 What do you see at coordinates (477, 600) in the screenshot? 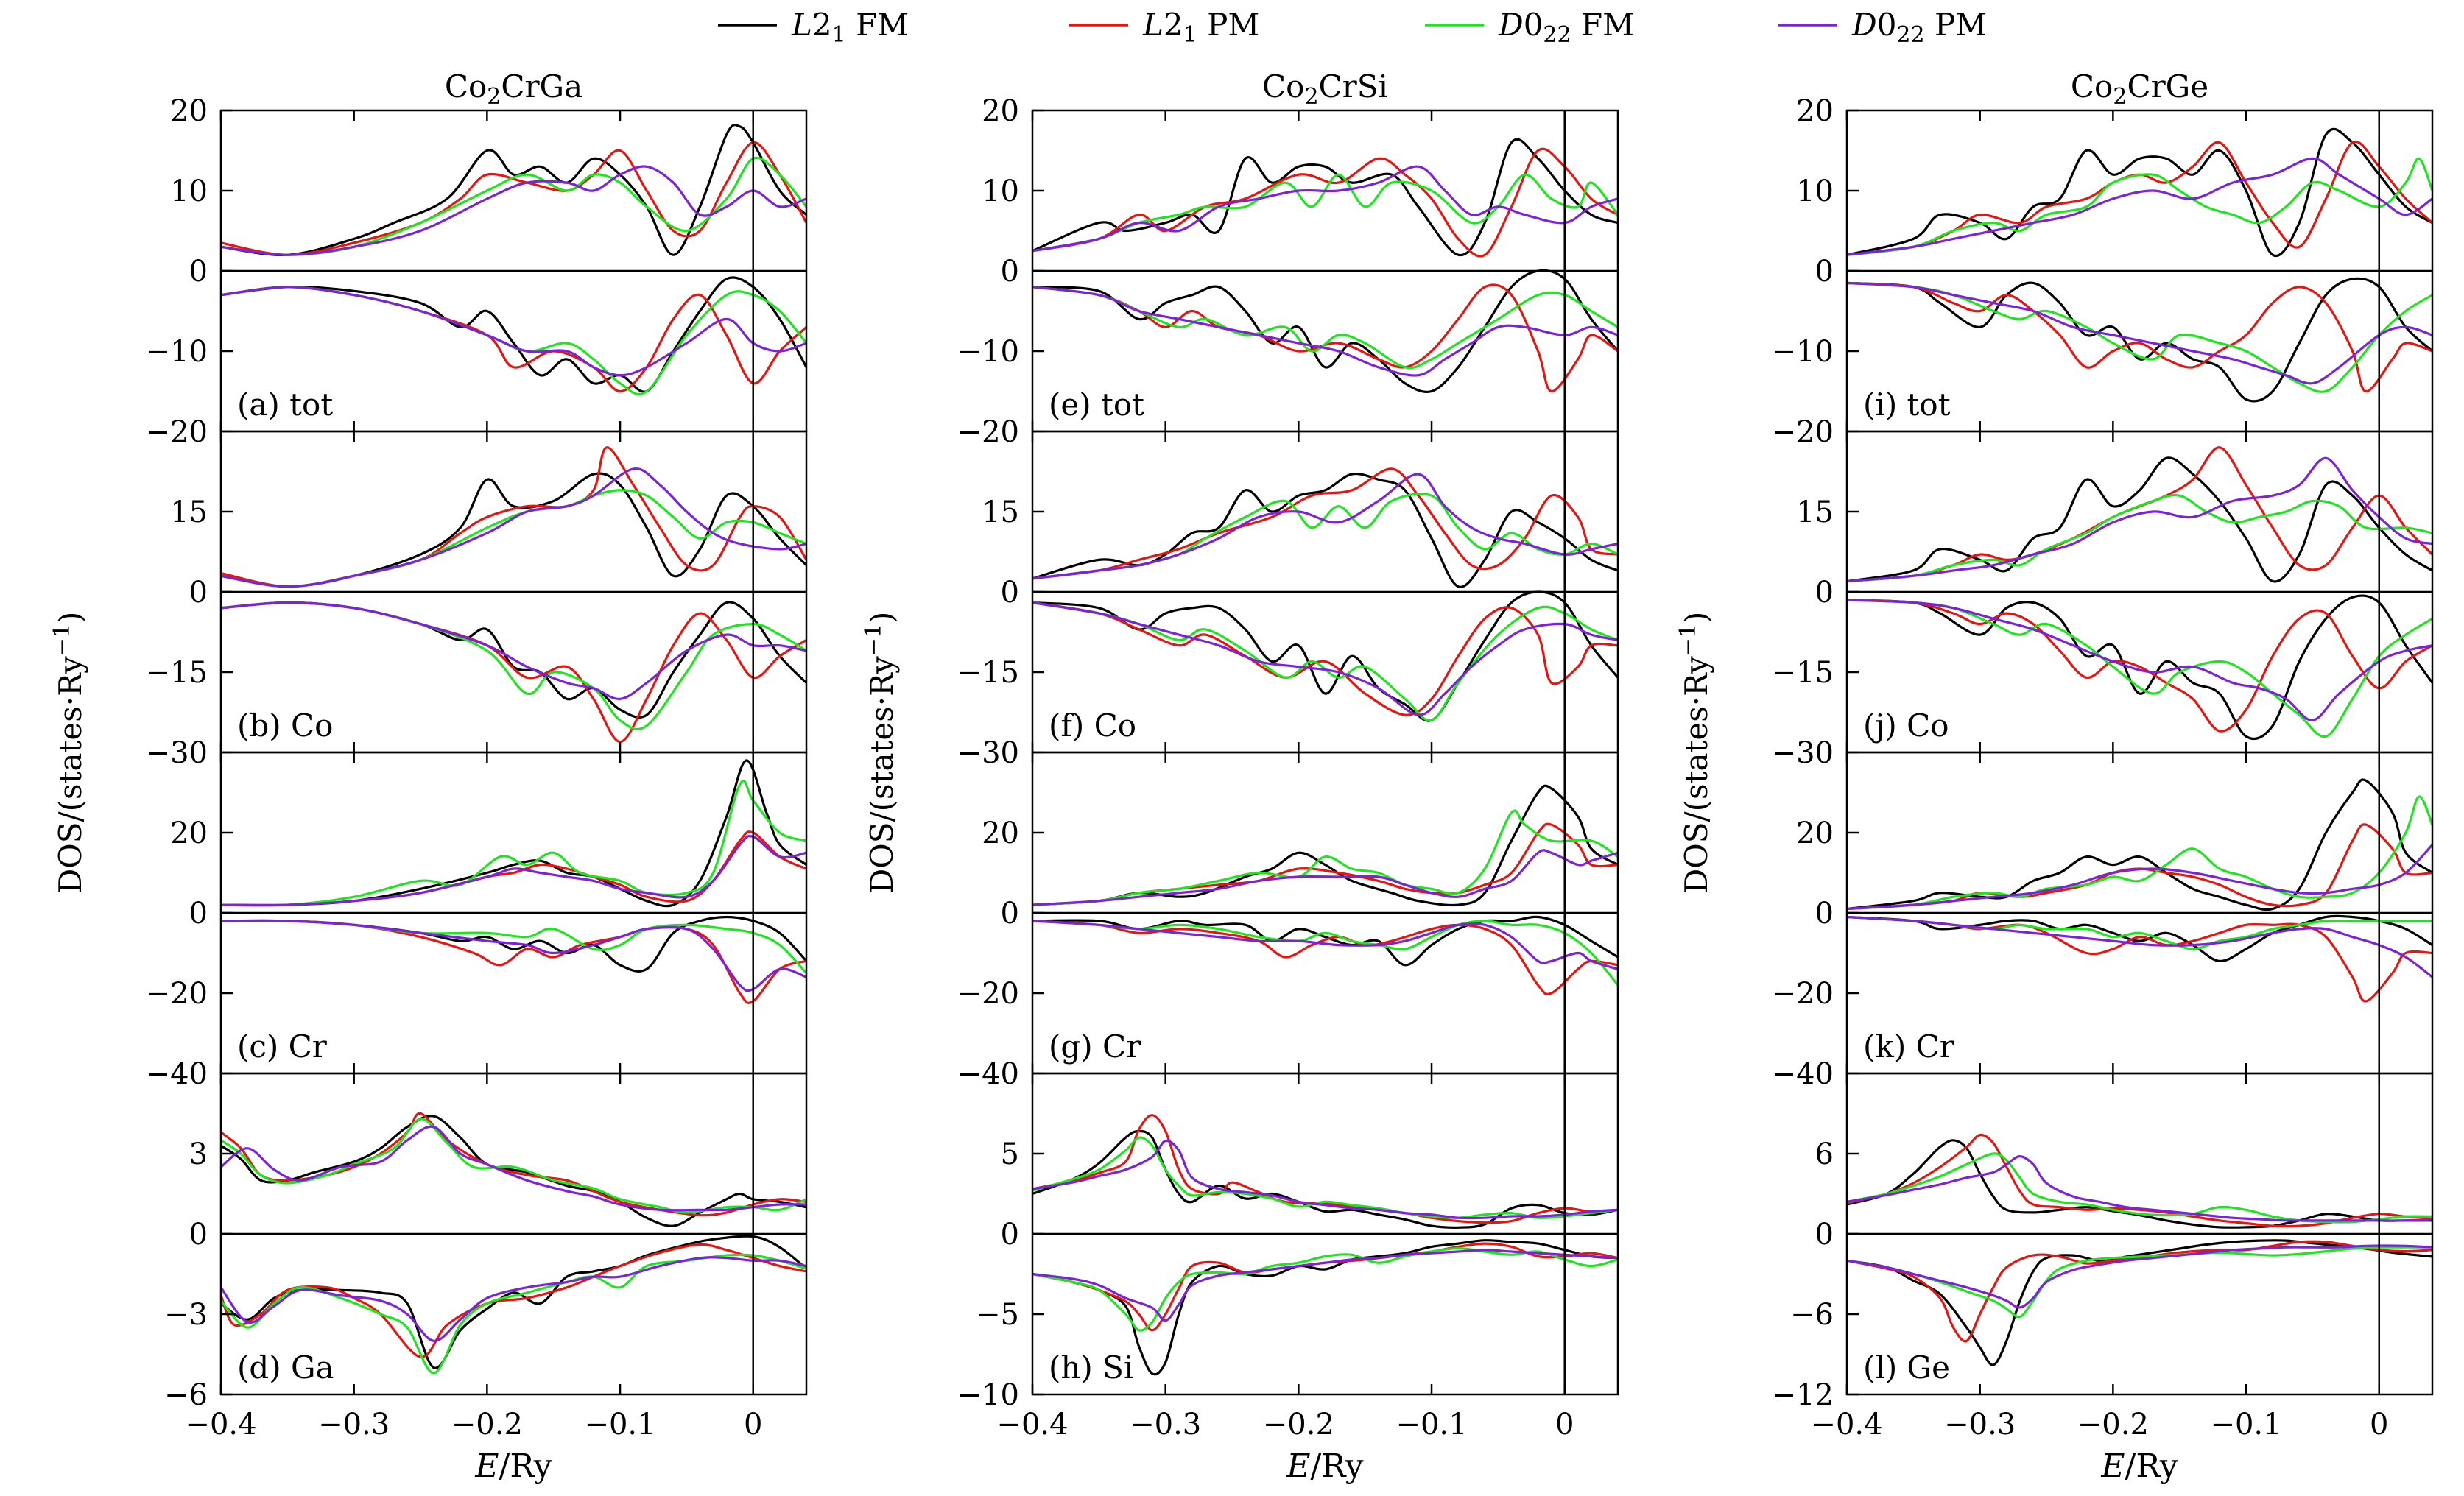
I see `panel: 15 0 −15 −30 (b) Co` at bounding box center [477, 600].